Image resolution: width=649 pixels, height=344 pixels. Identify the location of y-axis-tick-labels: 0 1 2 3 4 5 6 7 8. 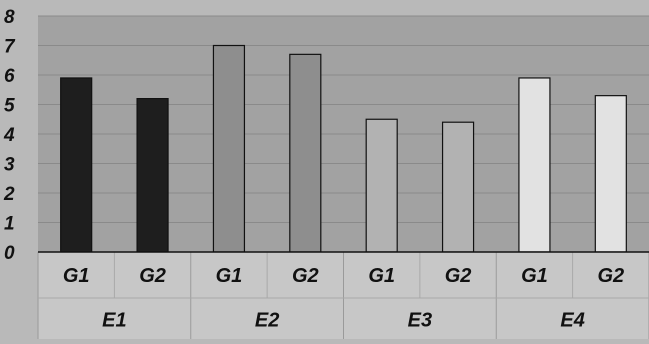
(9, 135).